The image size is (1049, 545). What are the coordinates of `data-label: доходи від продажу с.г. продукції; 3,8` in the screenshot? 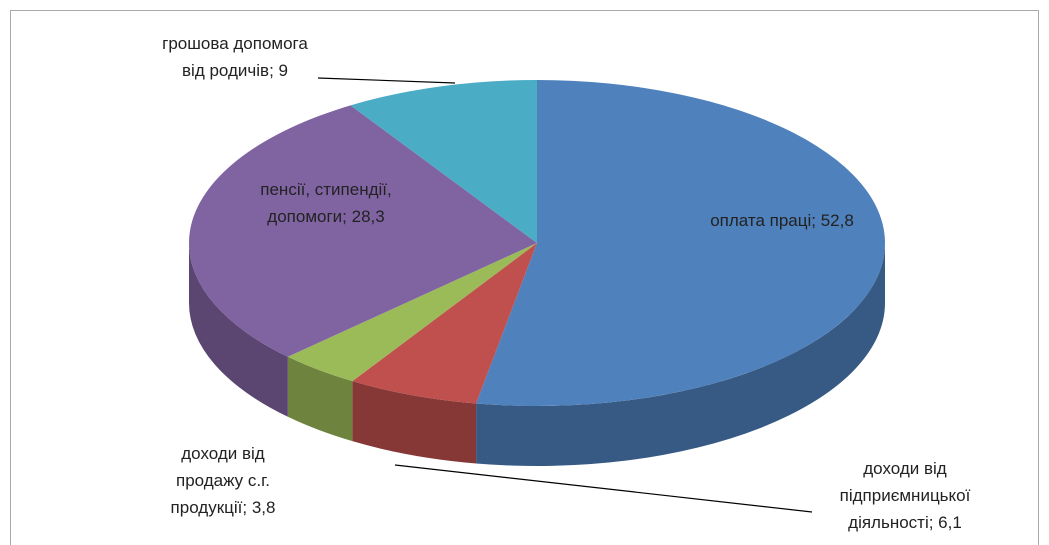 It's located at (223, 480).